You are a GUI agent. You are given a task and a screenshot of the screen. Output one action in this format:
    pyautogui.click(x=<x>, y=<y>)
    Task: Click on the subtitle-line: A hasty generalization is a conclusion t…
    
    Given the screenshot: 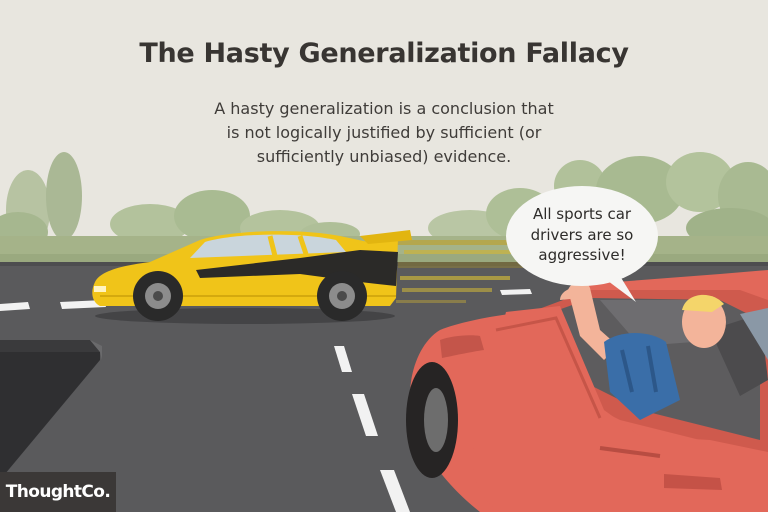 What is the action you would take?
    pyautogui.click(x=384, y=108)
    